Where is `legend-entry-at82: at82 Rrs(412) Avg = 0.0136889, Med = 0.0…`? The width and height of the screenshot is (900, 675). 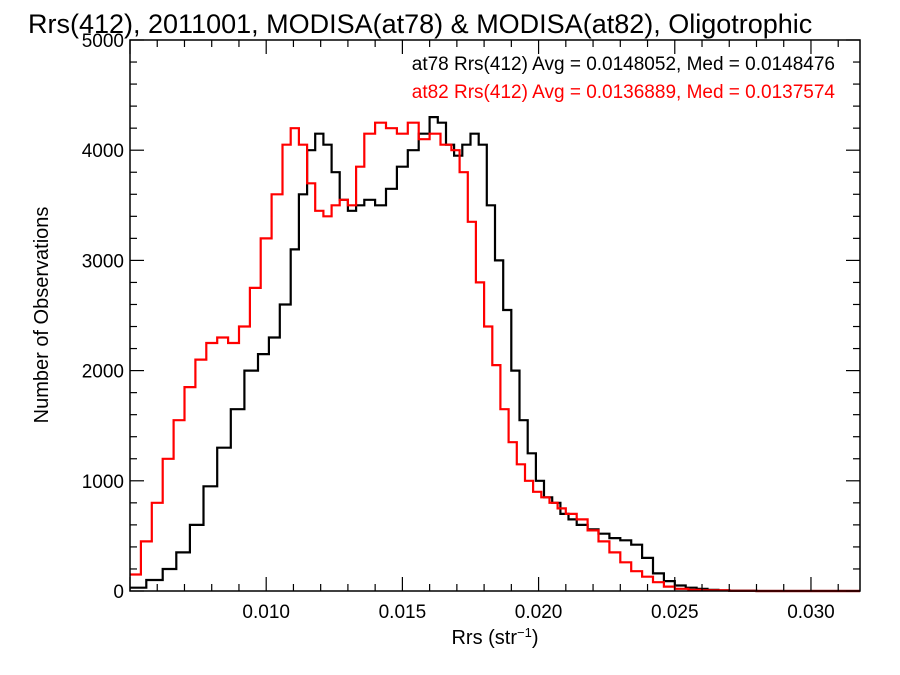
legend-entry-at82: at82 Rrs(412) Avg = 0.0136889, Med = 0.0… is located at coordinates (624, 92).